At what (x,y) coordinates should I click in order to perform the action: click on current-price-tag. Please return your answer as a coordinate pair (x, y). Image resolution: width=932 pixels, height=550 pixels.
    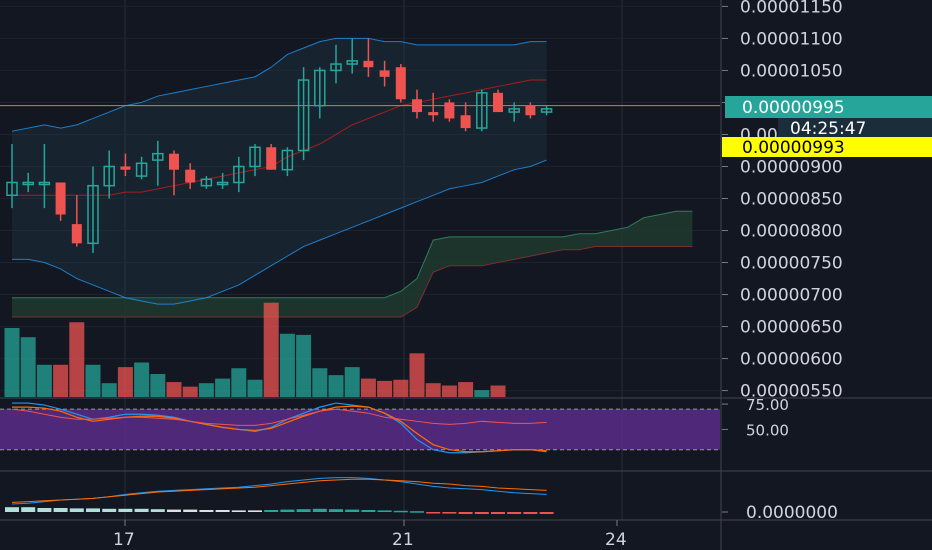
    Looking at the image, I should click on (828, 107).